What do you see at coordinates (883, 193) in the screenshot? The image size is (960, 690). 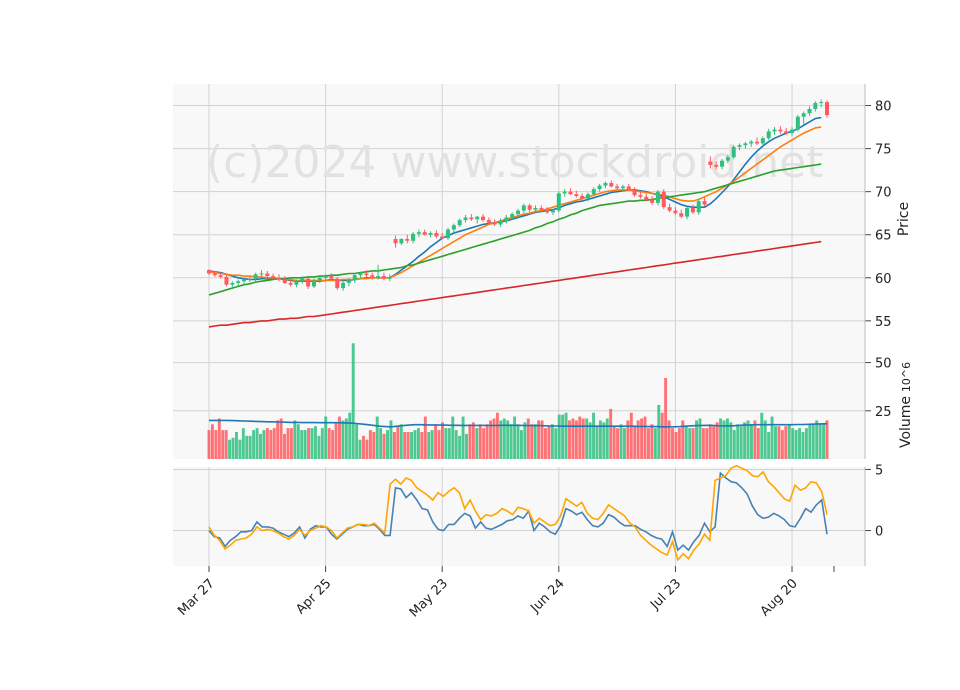 I see `price-y-tick-label: 70` at bounding box center [883, 193].